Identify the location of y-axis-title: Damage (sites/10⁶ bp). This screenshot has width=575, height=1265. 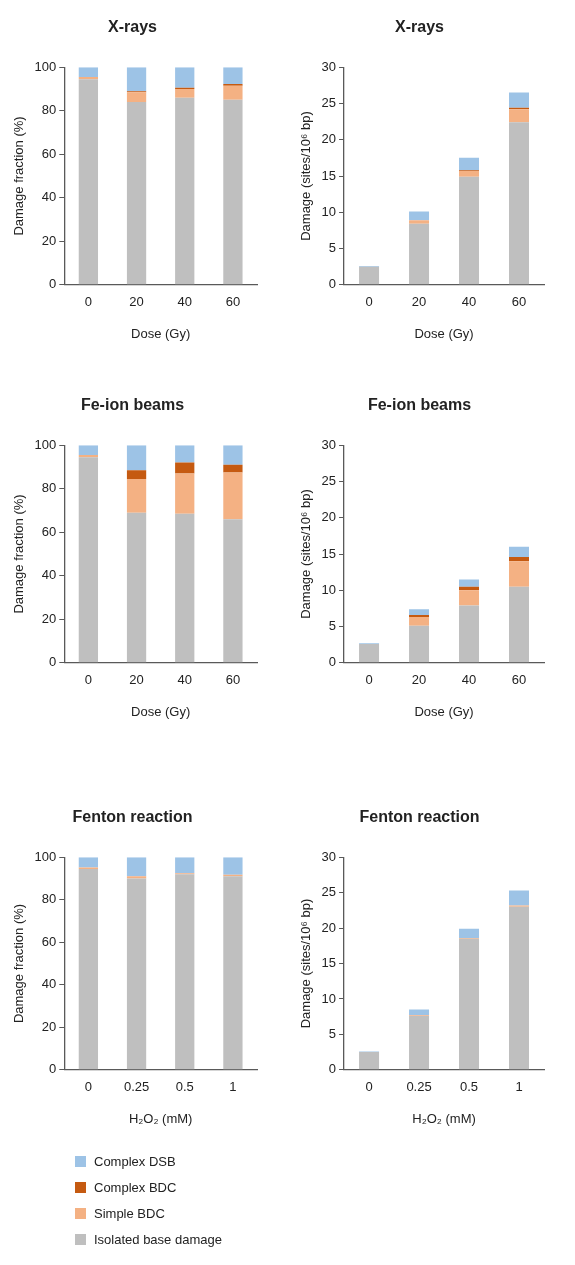
(306, 176).